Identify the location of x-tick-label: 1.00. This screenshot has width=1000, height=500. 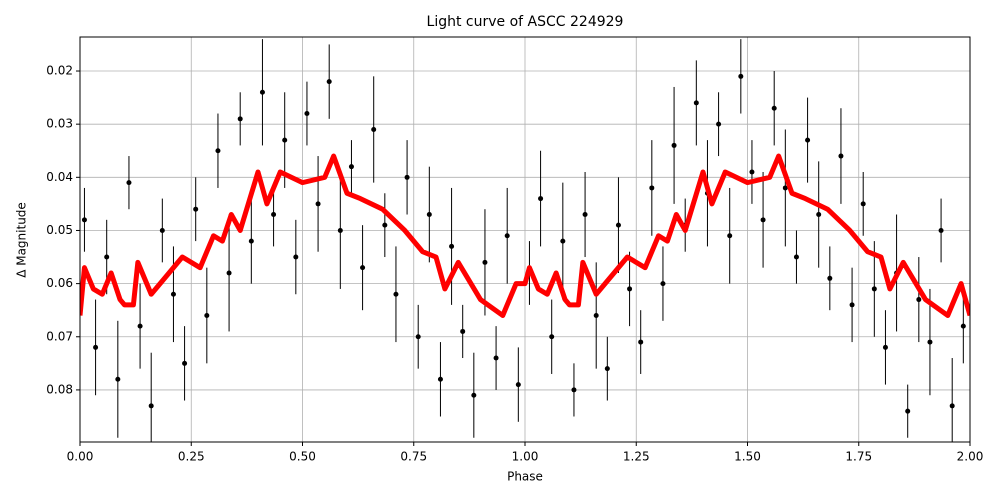
(525, 457).